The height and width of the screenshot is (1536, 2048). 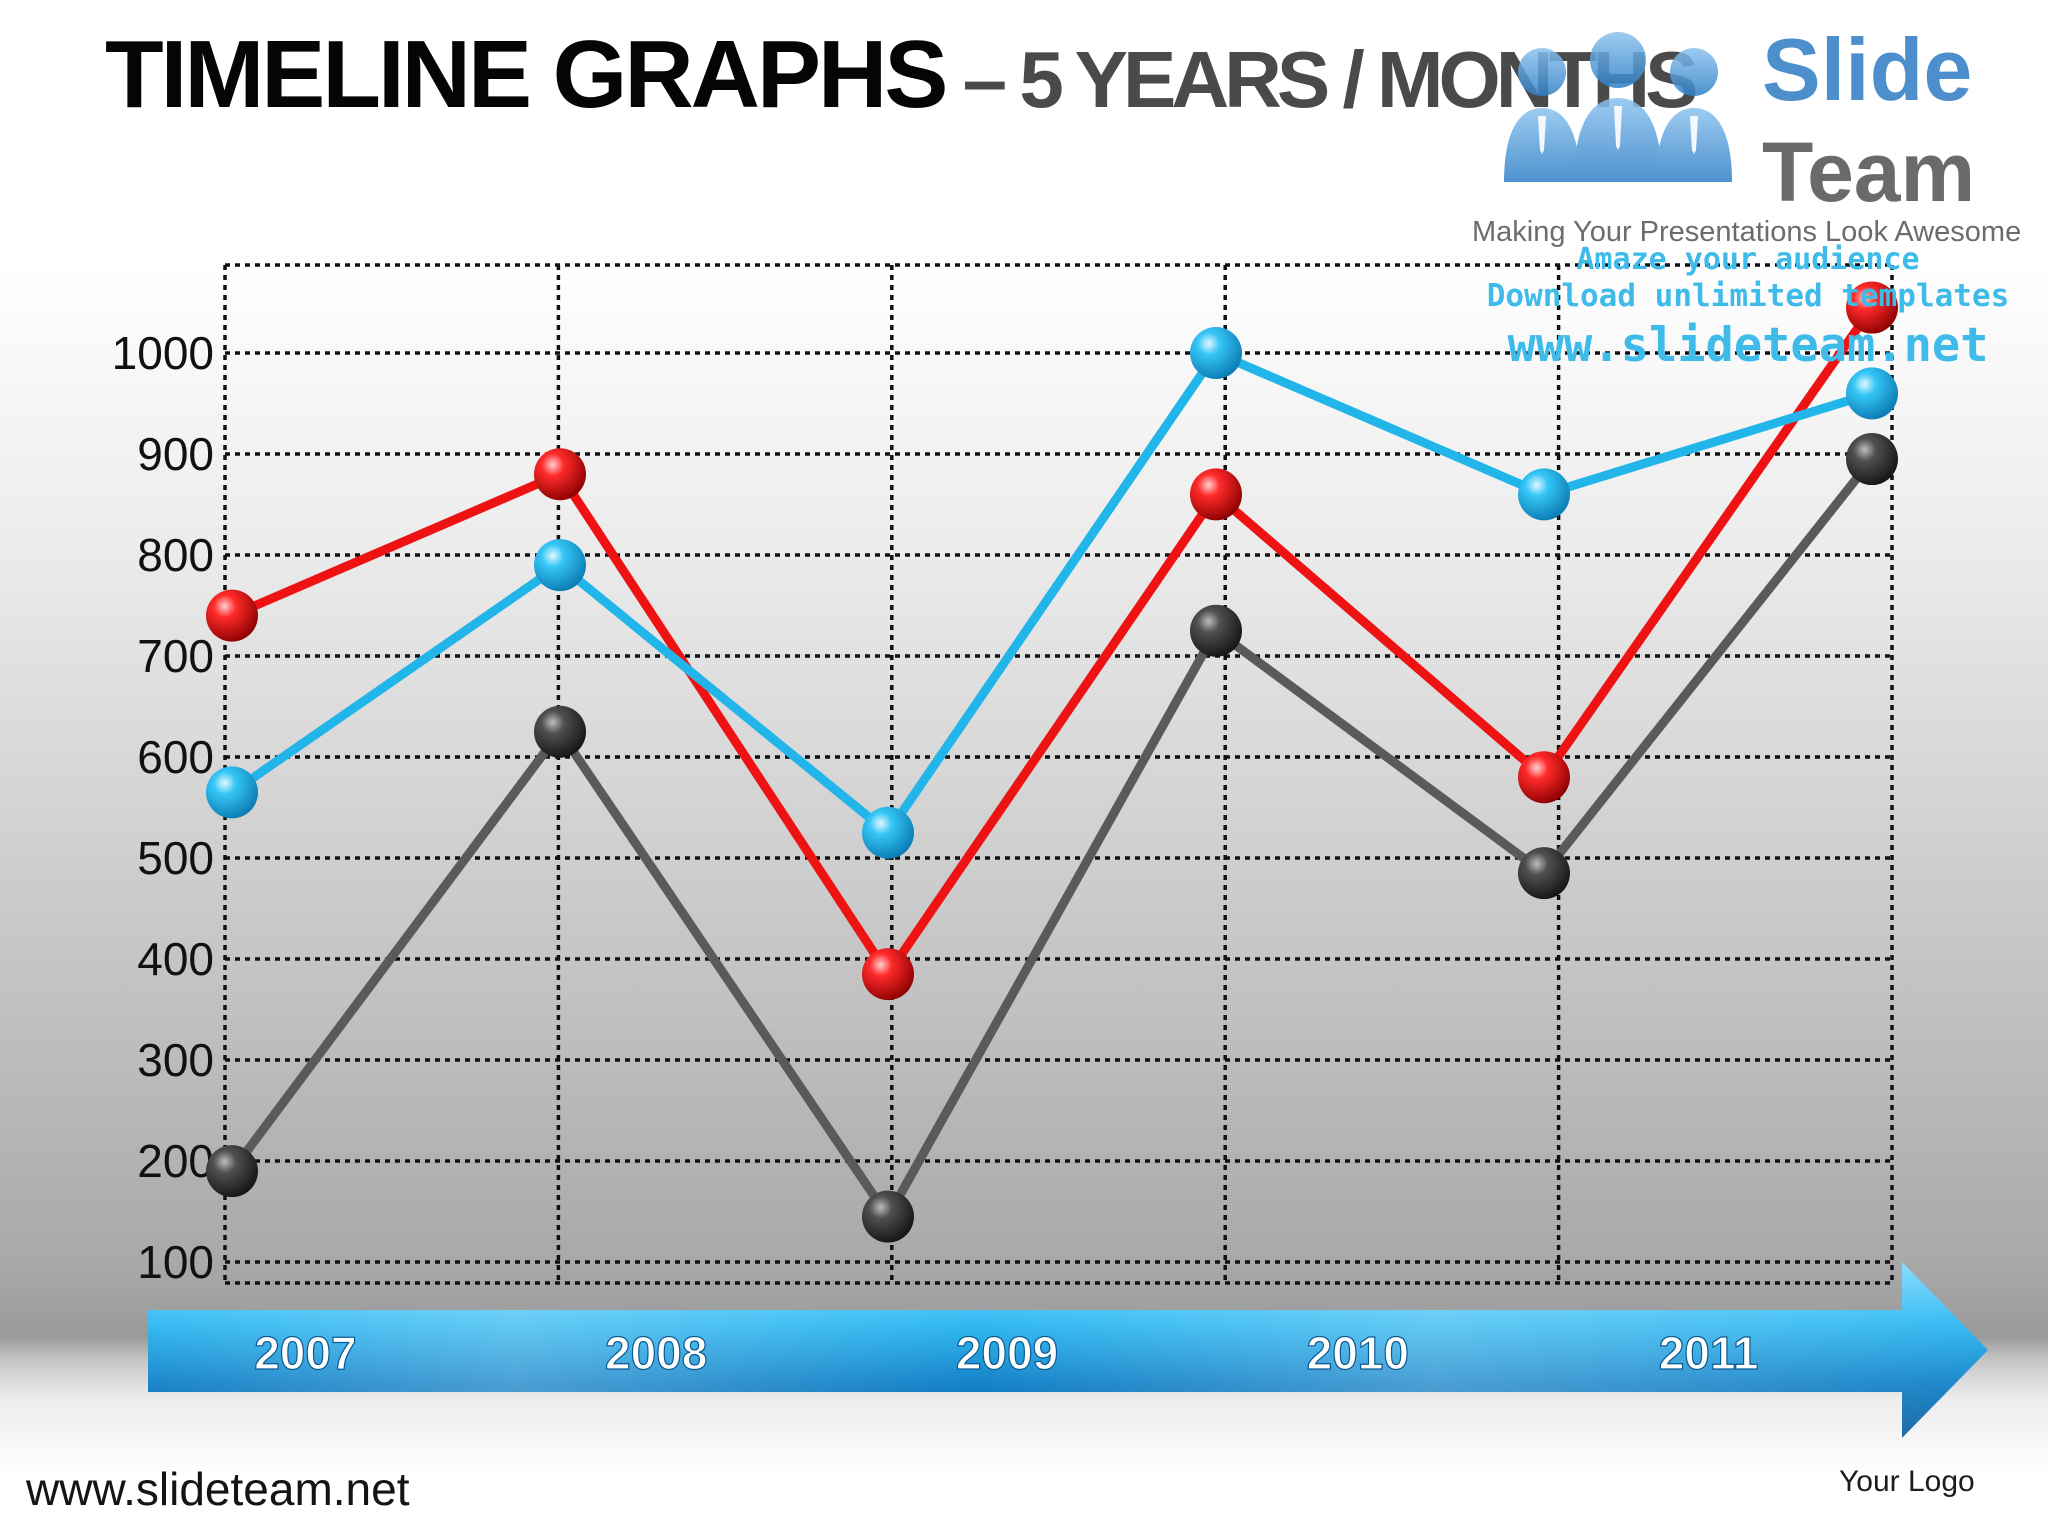 I want to click on timeline-year-label: 2010, so click(x=1358, y=1353).